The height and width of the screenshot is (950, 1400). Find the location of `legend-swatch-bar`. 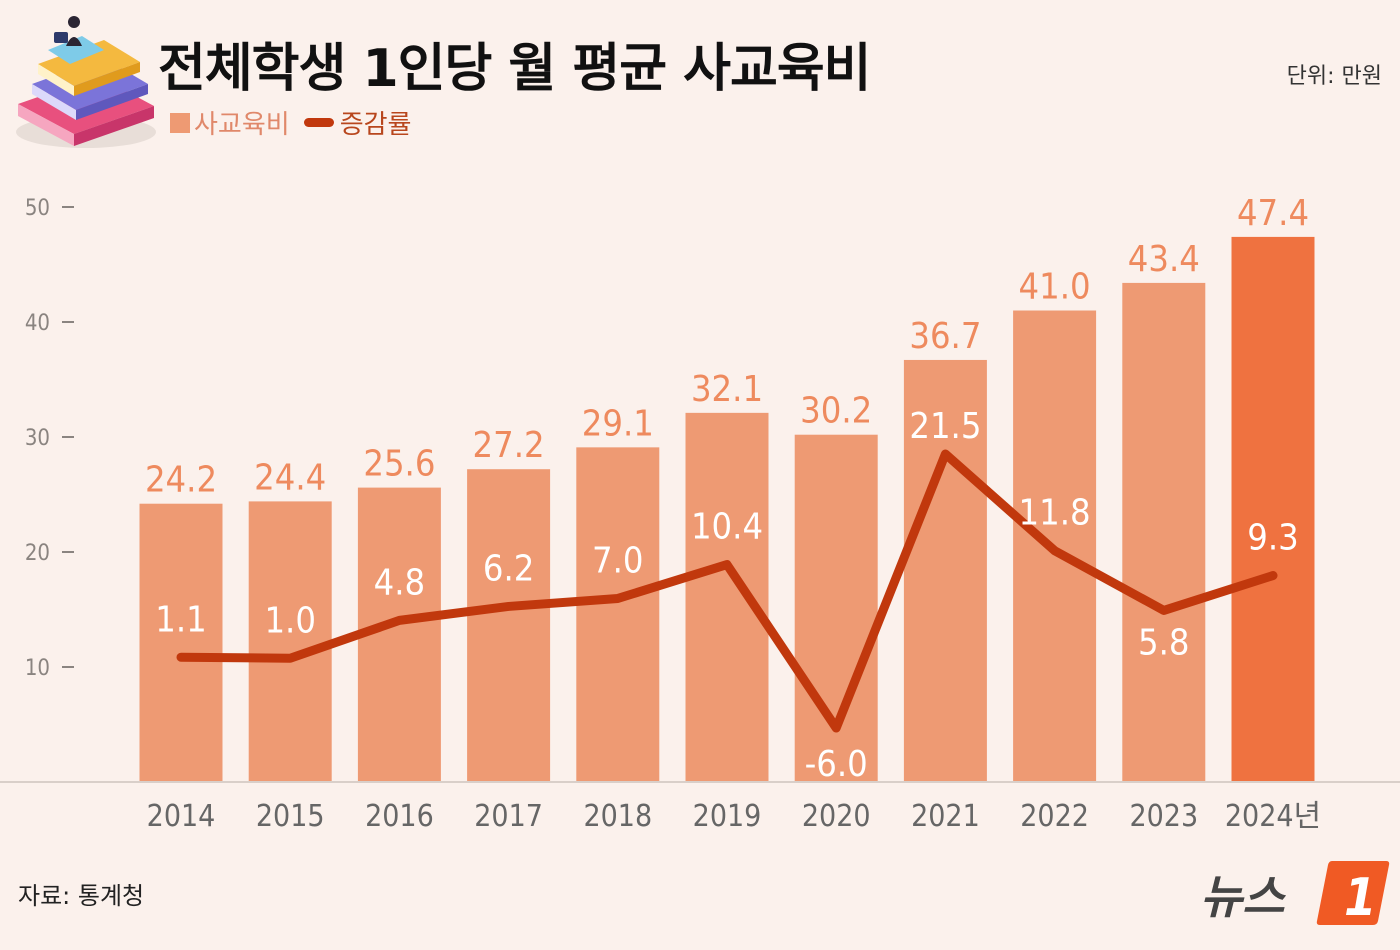

legend-swatch-bar is located at coordinates (180, 122).